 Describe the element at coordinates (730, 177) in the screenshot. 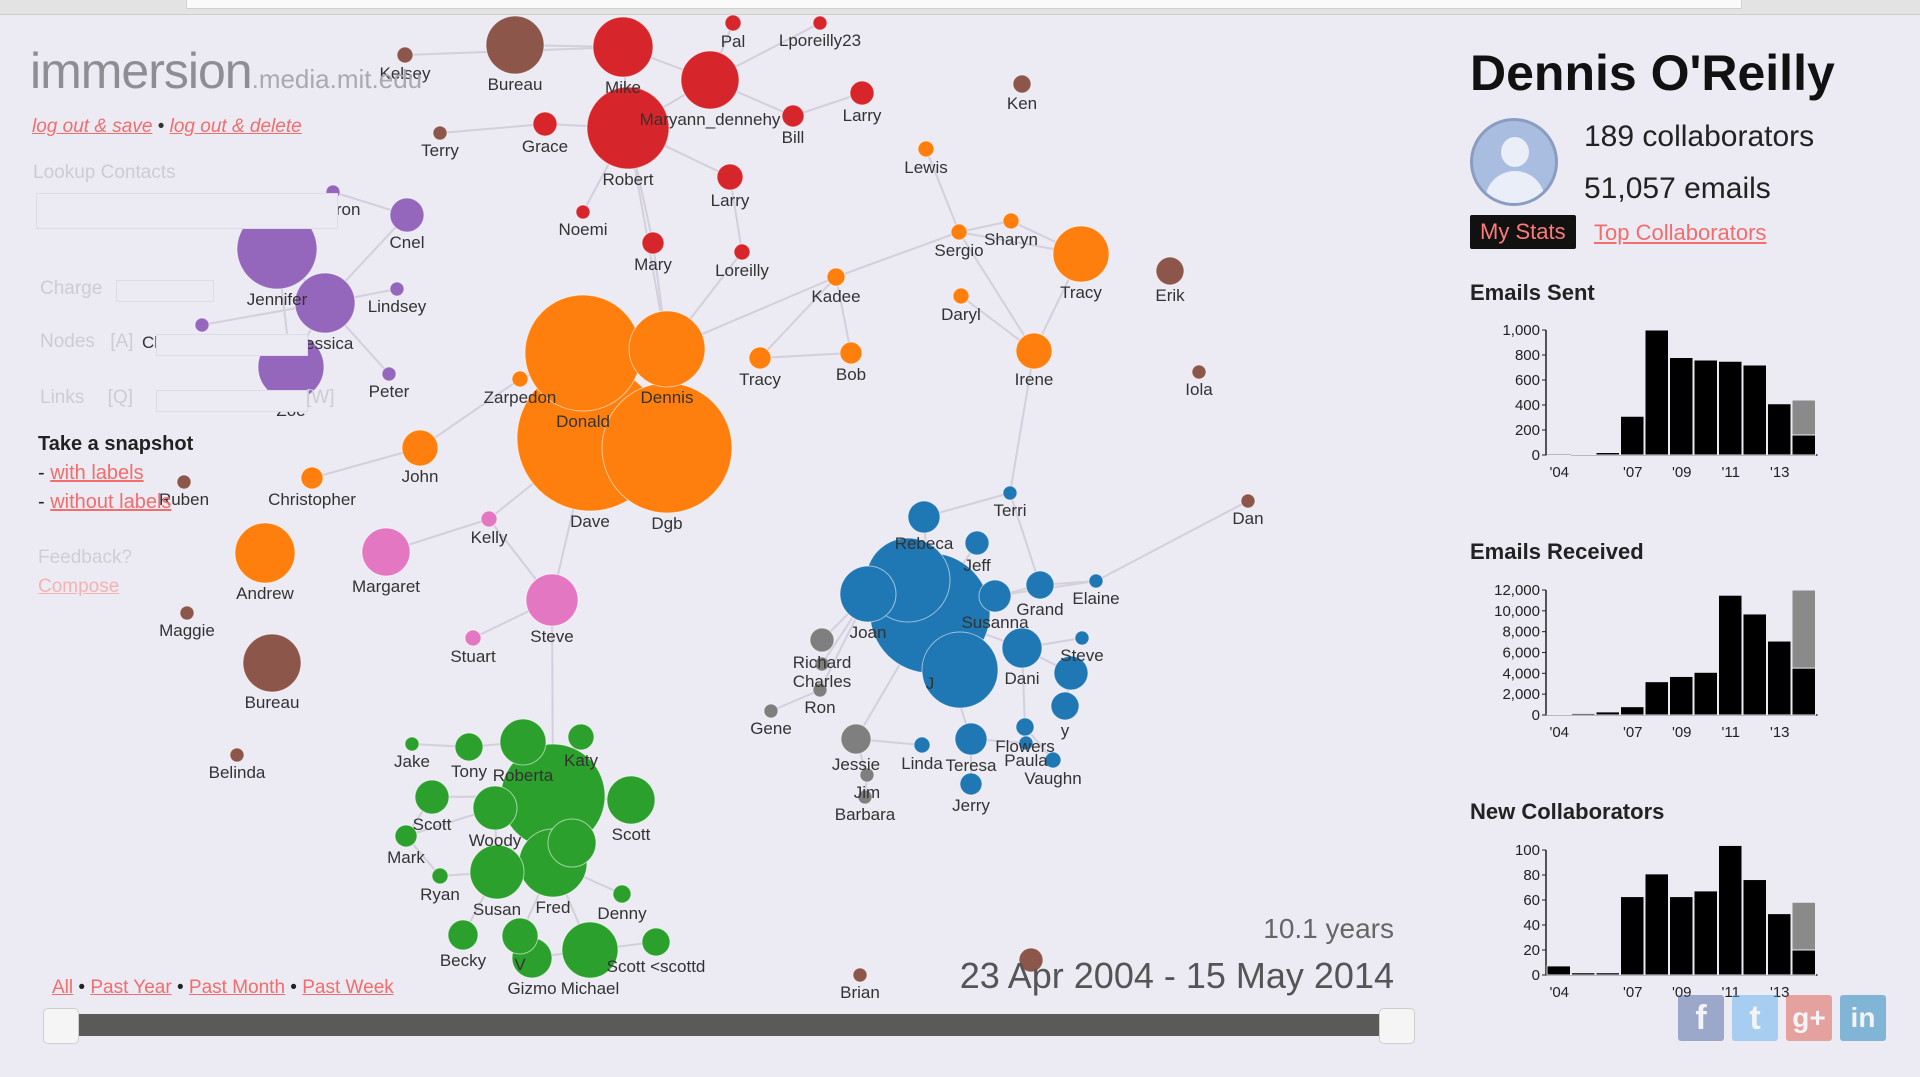

I see `graph-node-larry2` at that location.